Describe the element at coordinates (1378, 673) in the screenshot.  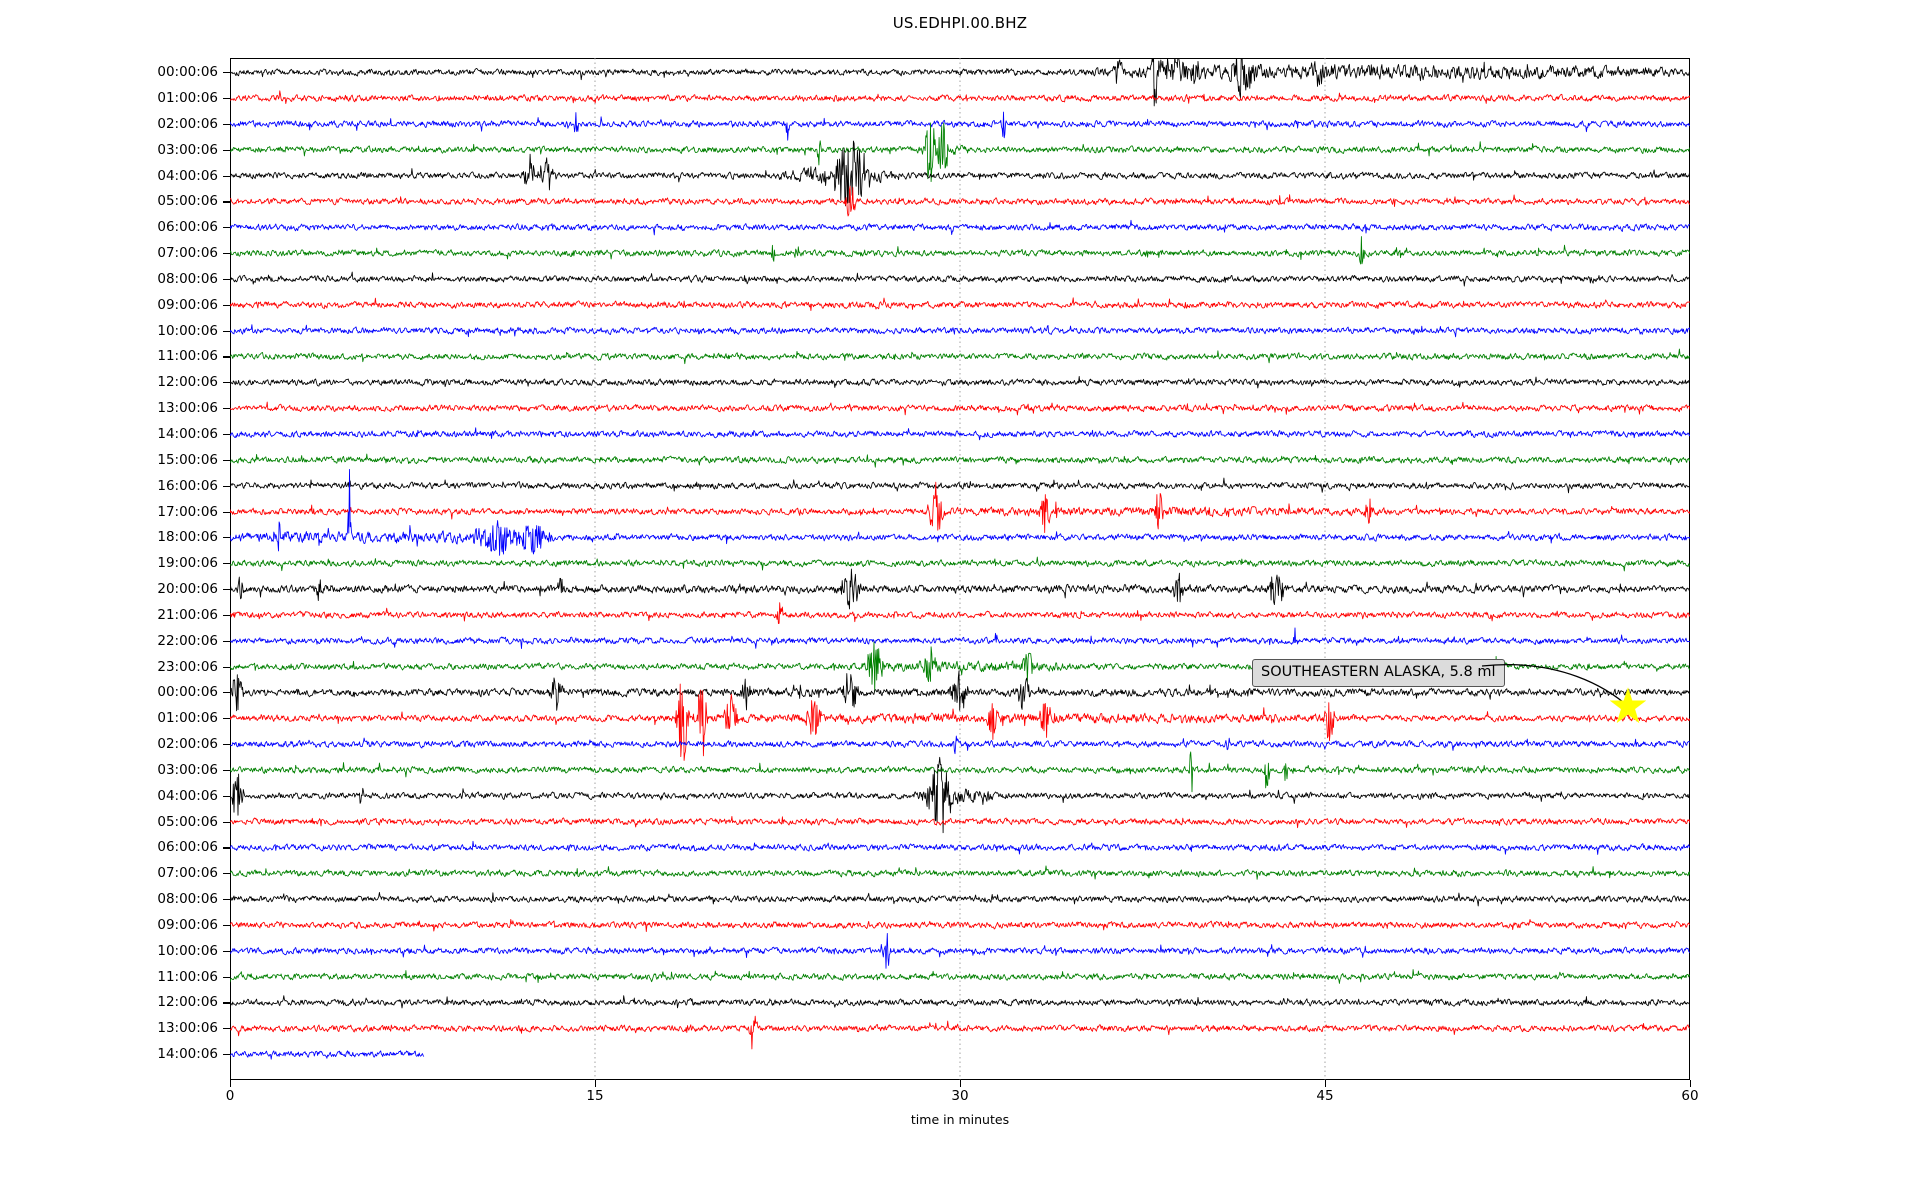
I see `event-annotation-label: SOUTHEASTERN ALASKA, 5.8 ml` at that location.